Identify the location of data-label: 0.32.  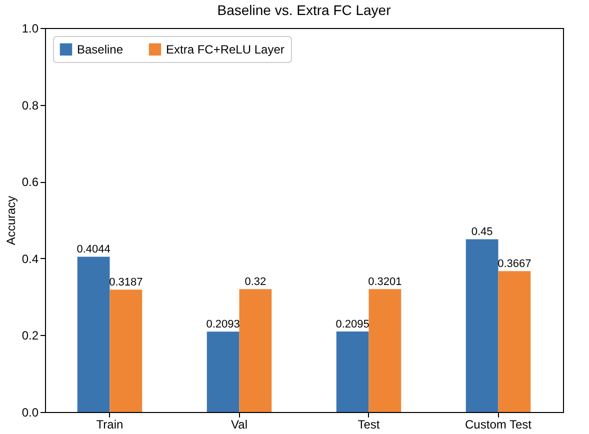
(255, 282).